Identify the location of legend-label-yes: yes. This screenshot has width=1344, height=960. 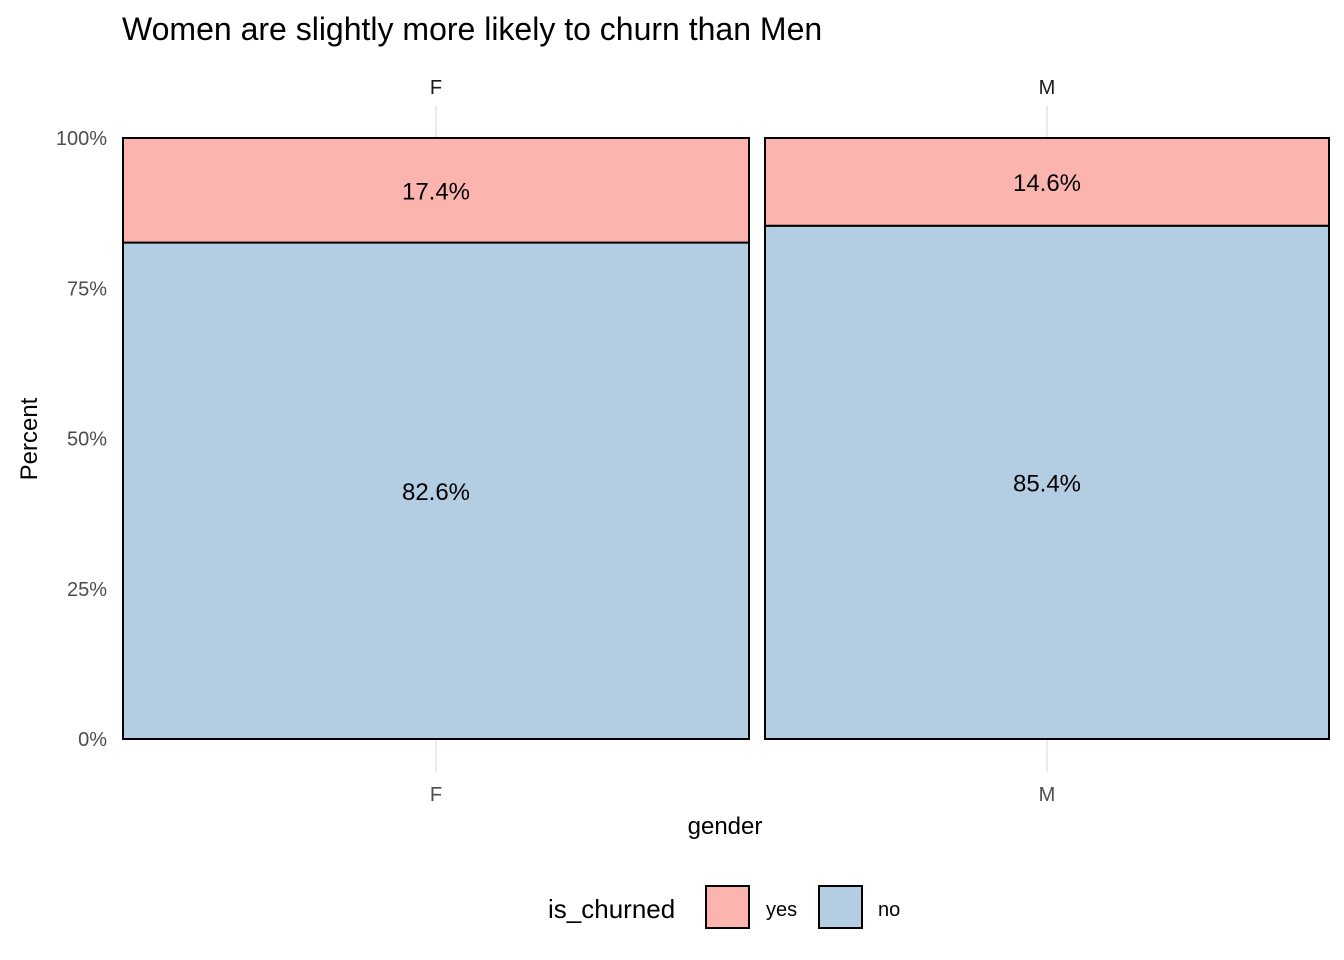
(781, 910).